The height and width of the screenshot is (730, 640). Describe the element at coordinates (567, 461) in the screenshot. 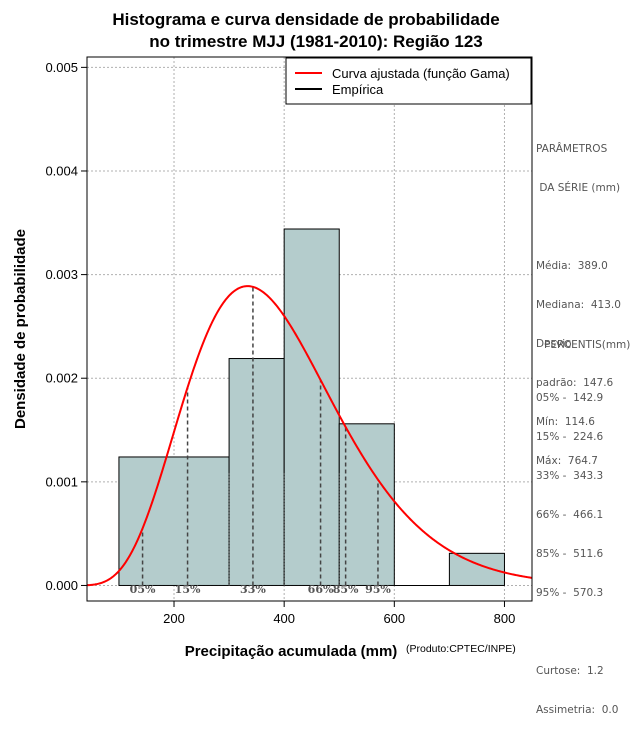

I see `param-max: Máx: 764.7` at that location.